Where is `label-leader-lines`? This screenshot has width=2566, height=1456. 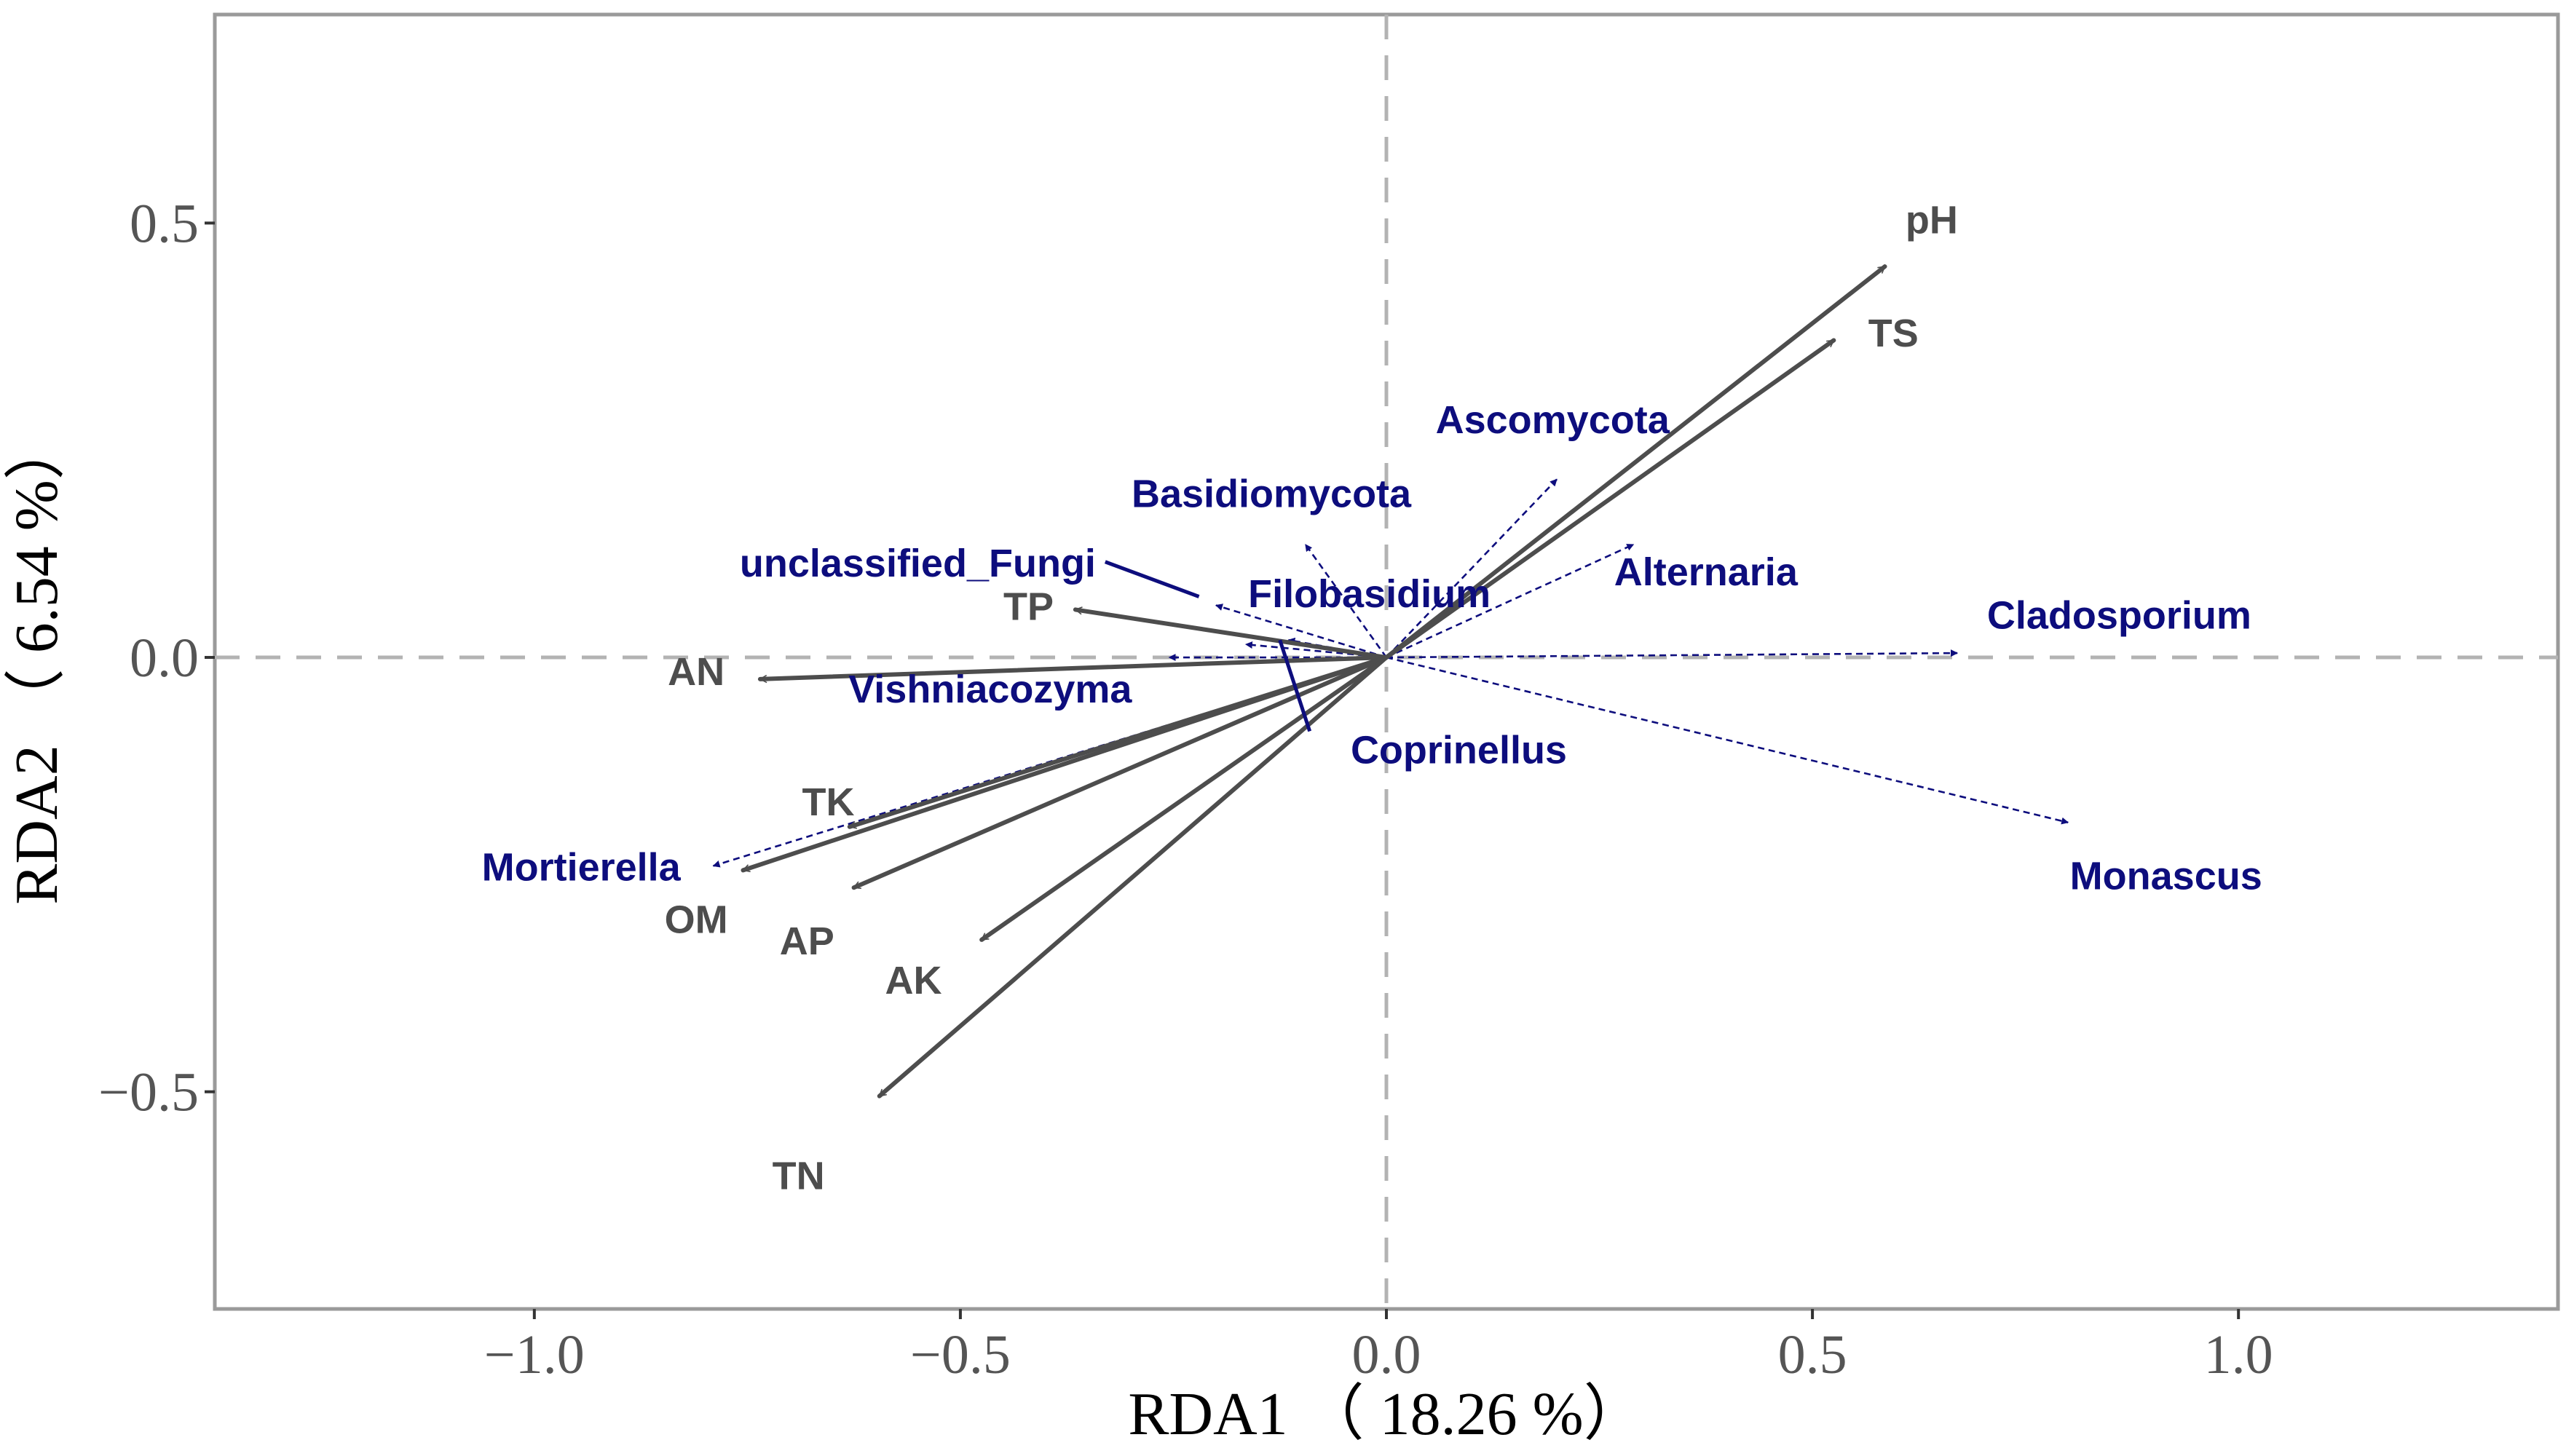 label-leader-lines is located at coordinates (1208, 646).